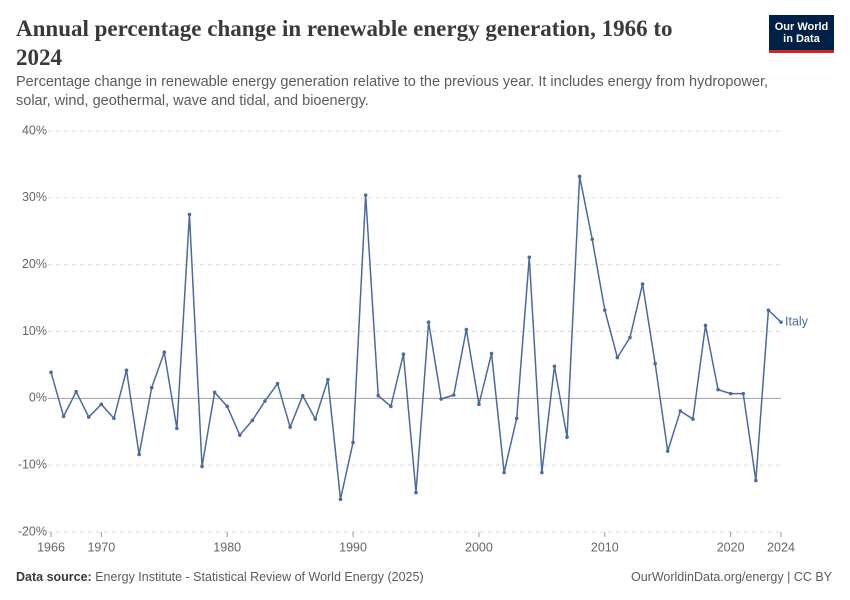 This screenshot has width=850, height=600. Describe the element at coordinates (781, 547) in the screenshot. I see `x-tick-label: 2024` at that location.